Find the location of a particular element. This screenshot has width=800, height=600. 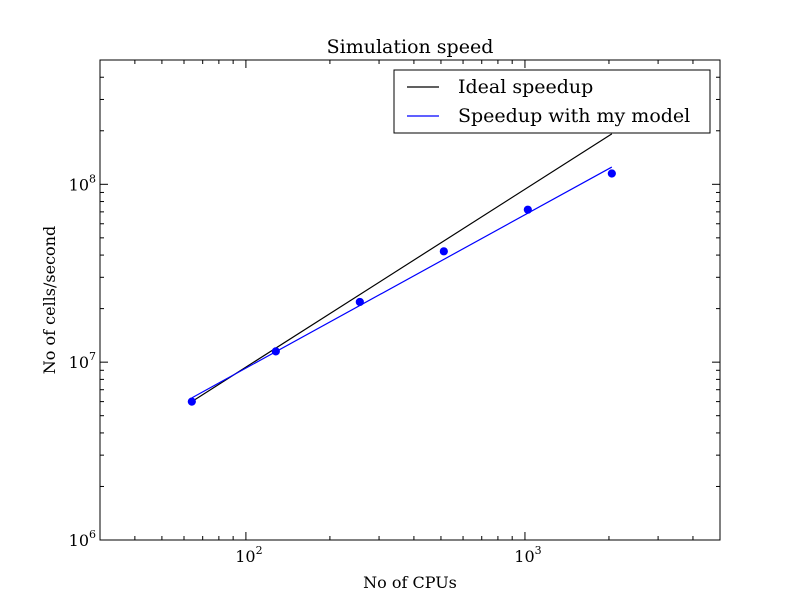

x-tick-label: 10² is located at coordinates (248, 555).